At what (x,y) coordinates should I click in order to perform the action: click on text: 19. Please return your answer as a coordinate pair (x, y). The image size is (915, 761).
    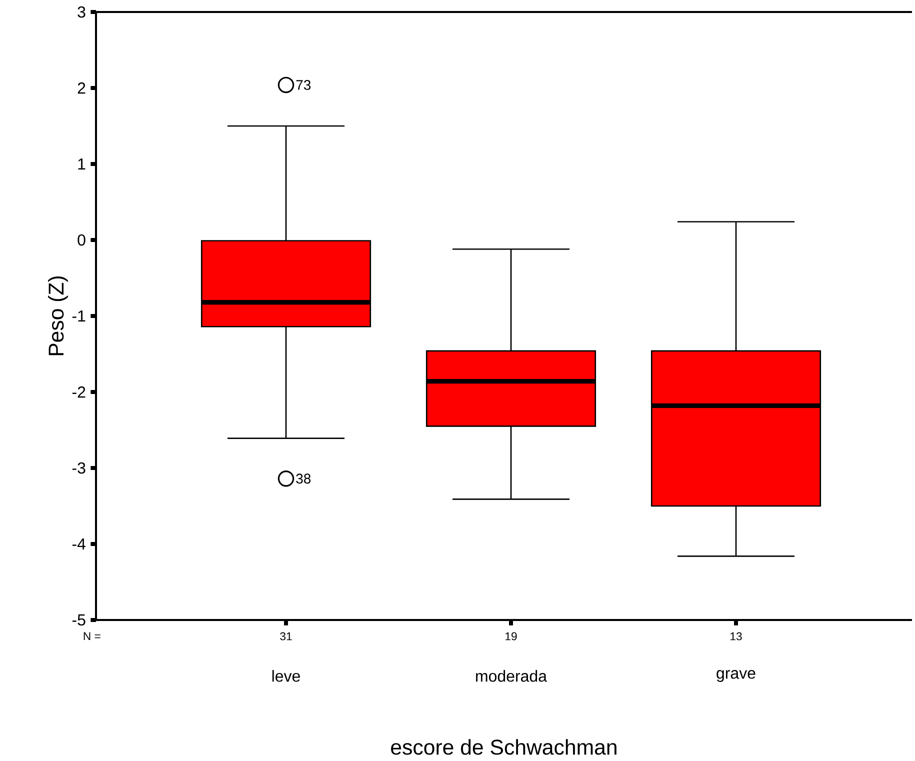
    Looking at the image, I should click on (511, 636).